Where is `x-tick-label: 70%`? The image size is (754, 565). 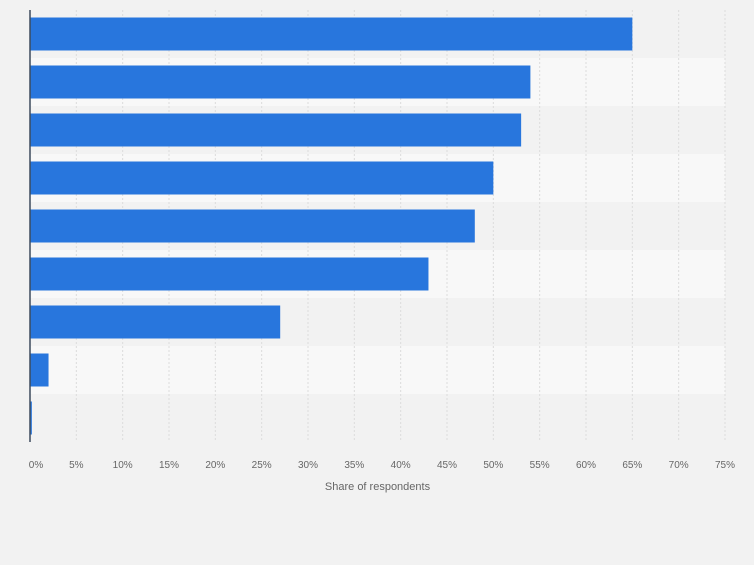 x-tick-label: 70% is located at coordinates (679, 465).